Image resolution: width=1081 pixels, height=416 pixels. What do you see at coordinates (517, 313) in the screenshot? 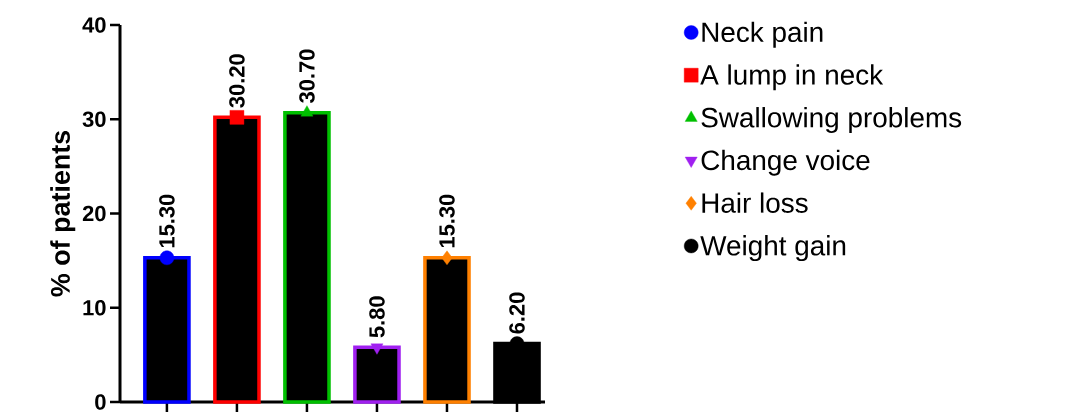
I see `data-label: 6.20` at bounding box center [517, 313].